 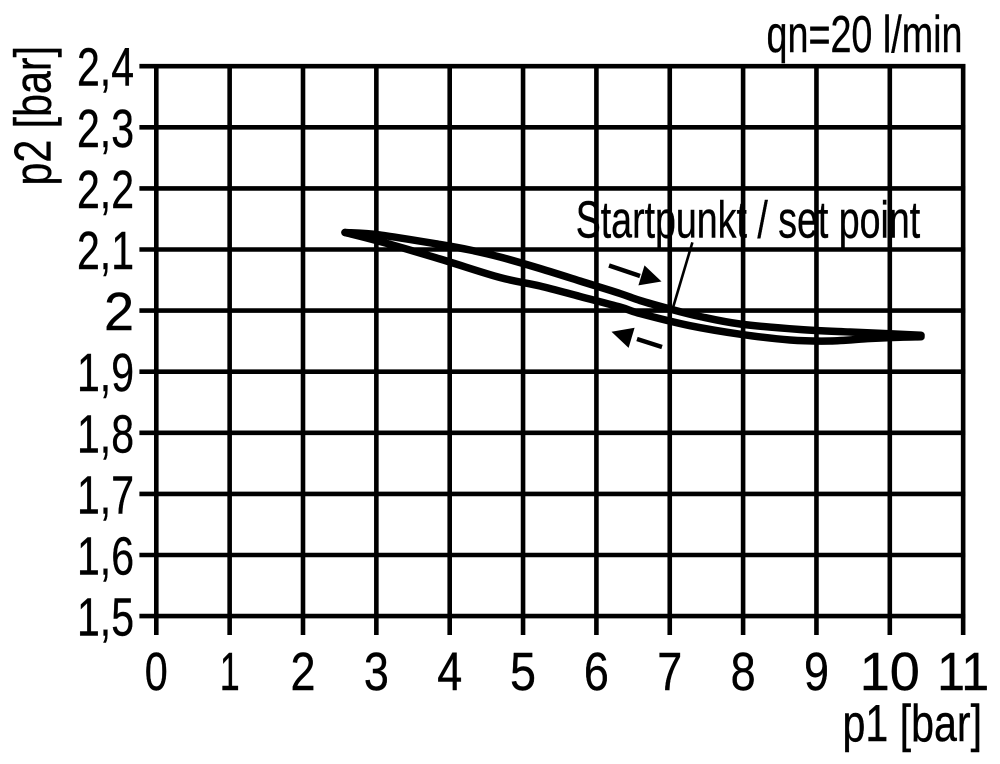 I want to click on svg-text: 1,6, so click(x=105, y=557).